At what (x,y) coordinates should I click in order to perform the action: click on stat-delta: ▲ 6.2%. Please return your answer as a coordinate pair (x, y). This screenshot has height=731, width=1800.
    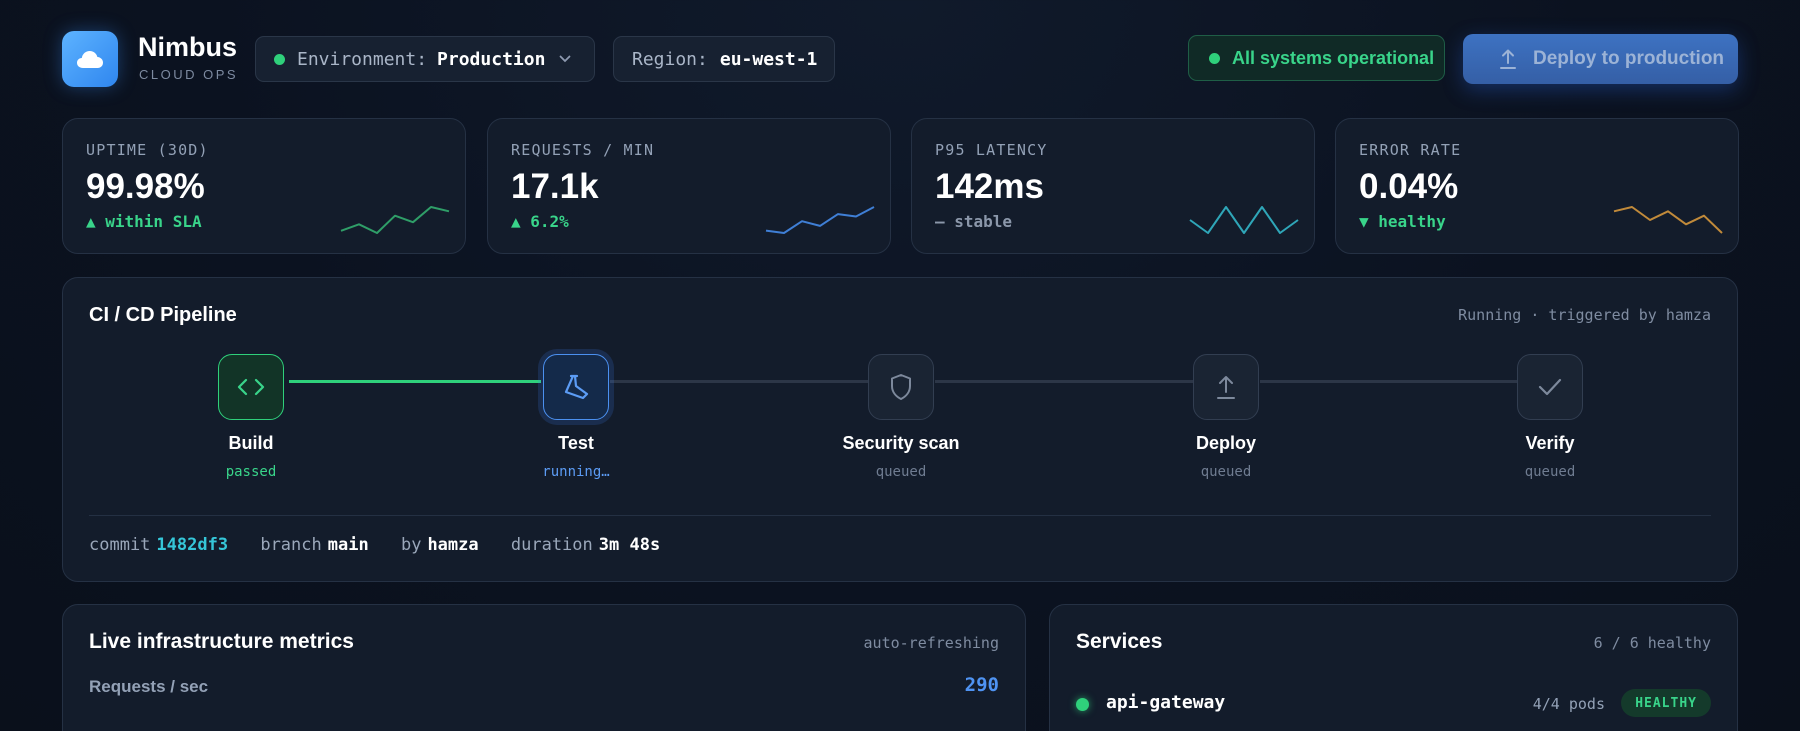
    Looking at the image, I should click on (540, 221).